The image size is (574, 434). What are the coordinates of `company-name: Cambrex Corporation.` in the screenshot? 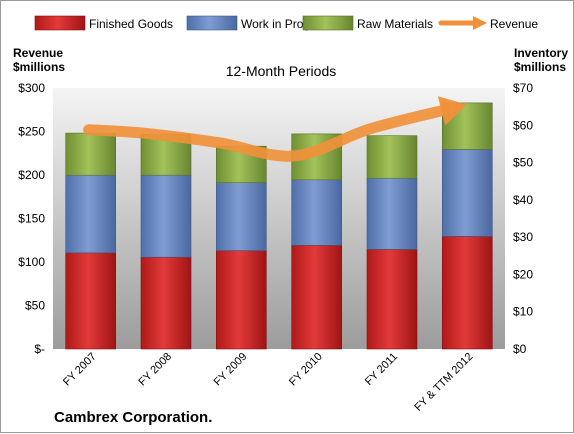 It's located at (133, 417).